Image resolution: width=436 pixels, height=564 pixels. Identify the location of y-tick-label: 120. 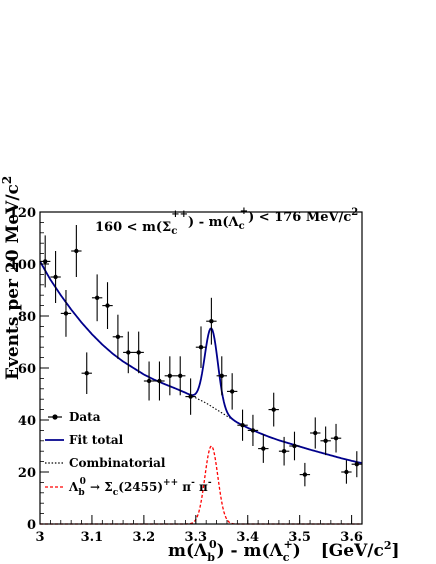
(22, 213).